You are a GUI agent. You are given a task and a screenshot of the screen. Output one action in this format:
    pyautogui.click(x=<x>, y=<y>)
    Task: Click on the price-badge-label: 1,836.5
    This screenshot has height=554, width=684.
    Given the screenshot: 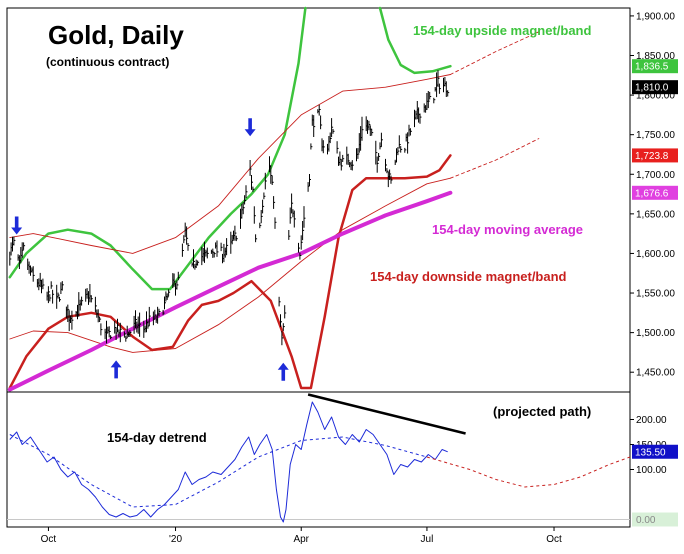 What is the action you would take?
    pyautogui.click(x=652, y=67)
    